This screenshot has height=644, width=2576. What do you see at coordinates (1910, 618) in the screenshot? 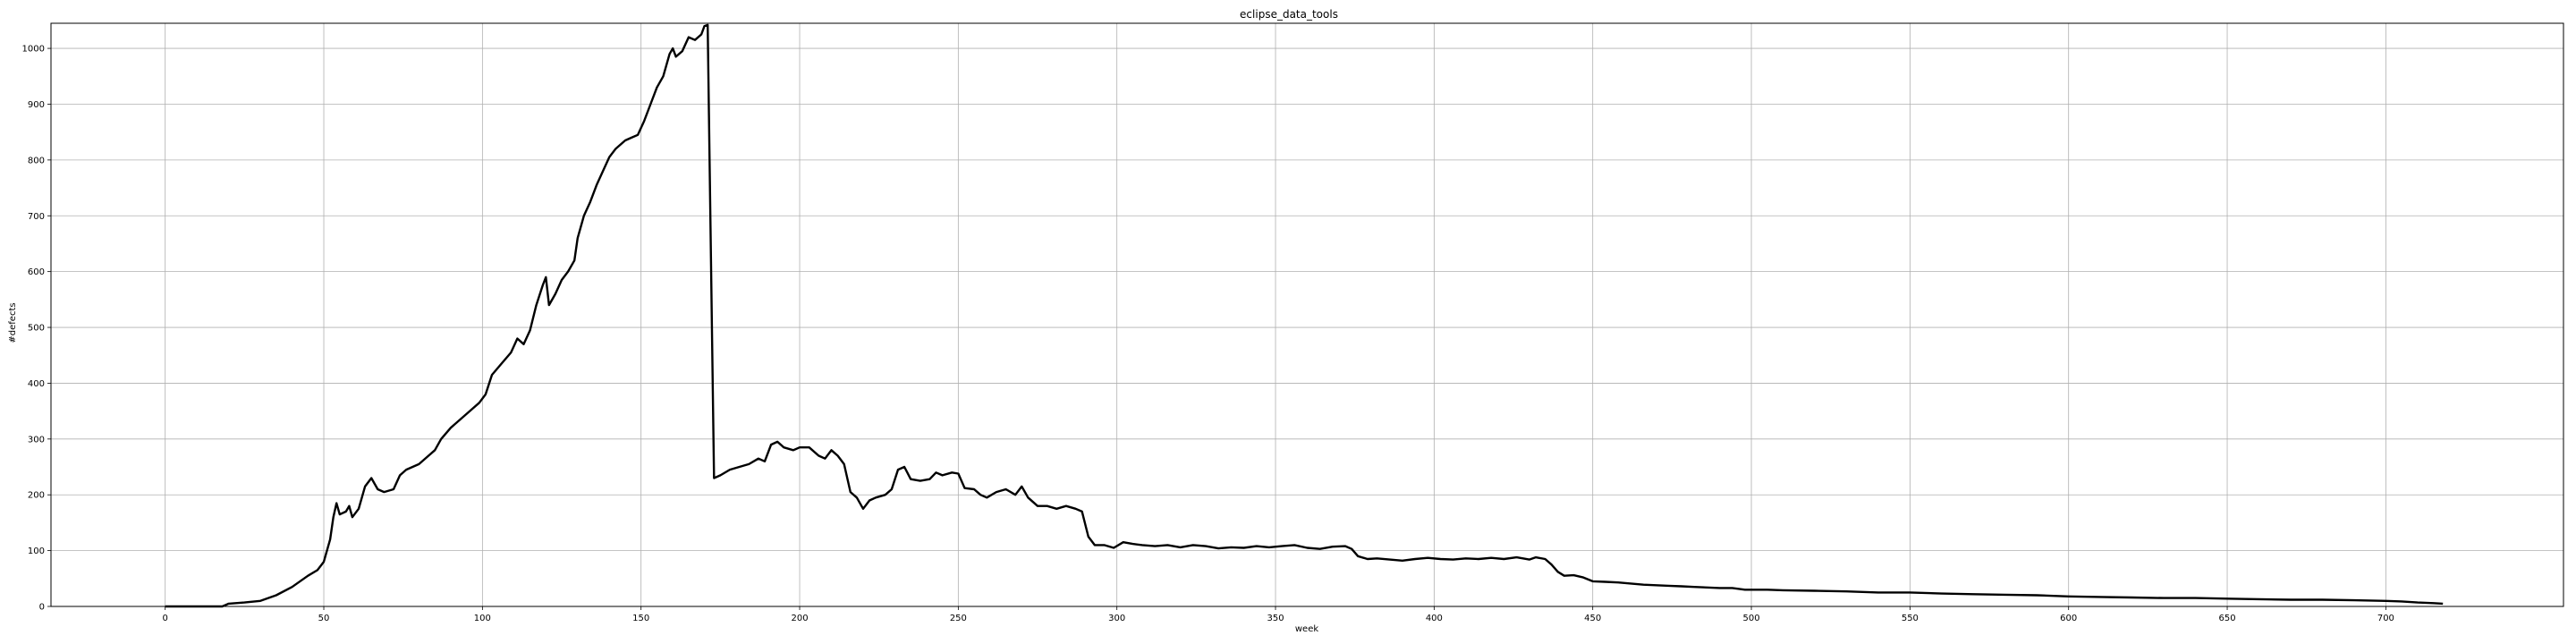
I see `x-tick-label: 550` at bounding box center [1910, 618].